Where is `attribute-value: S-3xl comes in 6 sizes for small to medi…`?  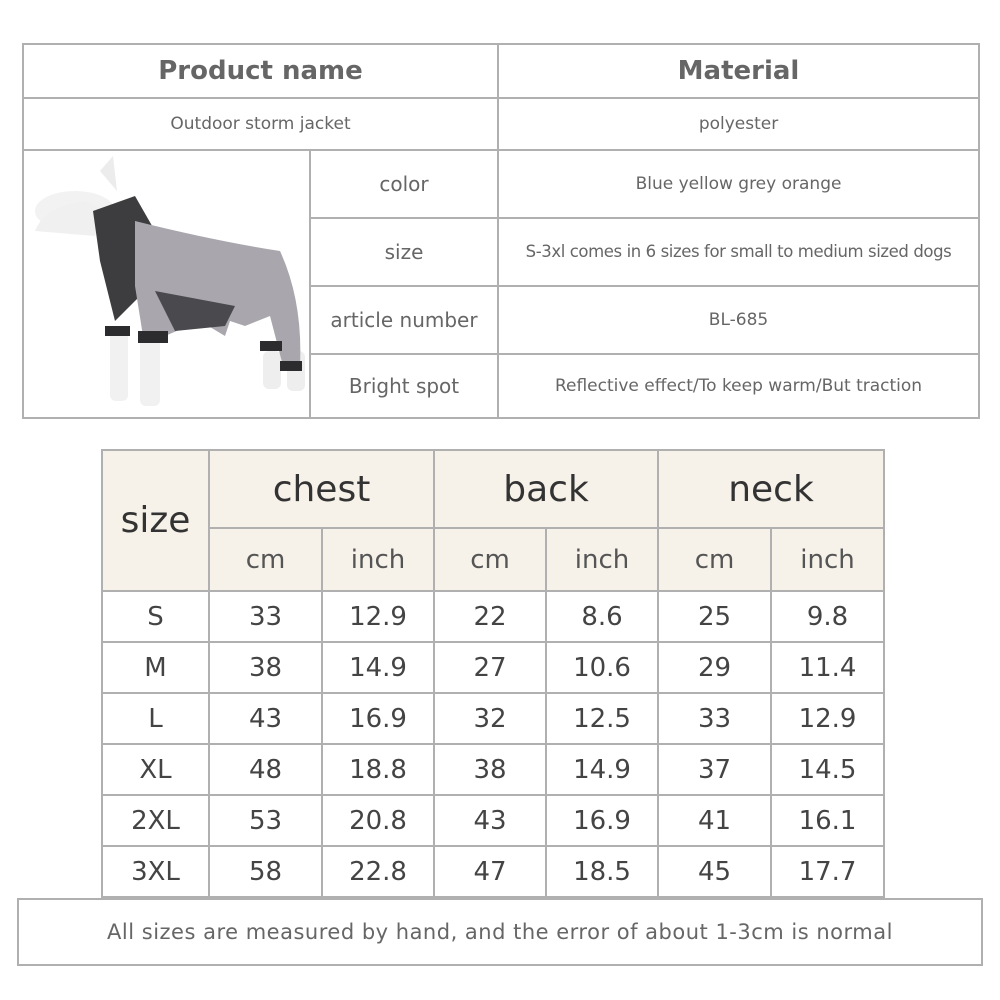 attribute-value: S-3xl comes in 6 sizes for small to medi… is located at coordinates (739, 251).